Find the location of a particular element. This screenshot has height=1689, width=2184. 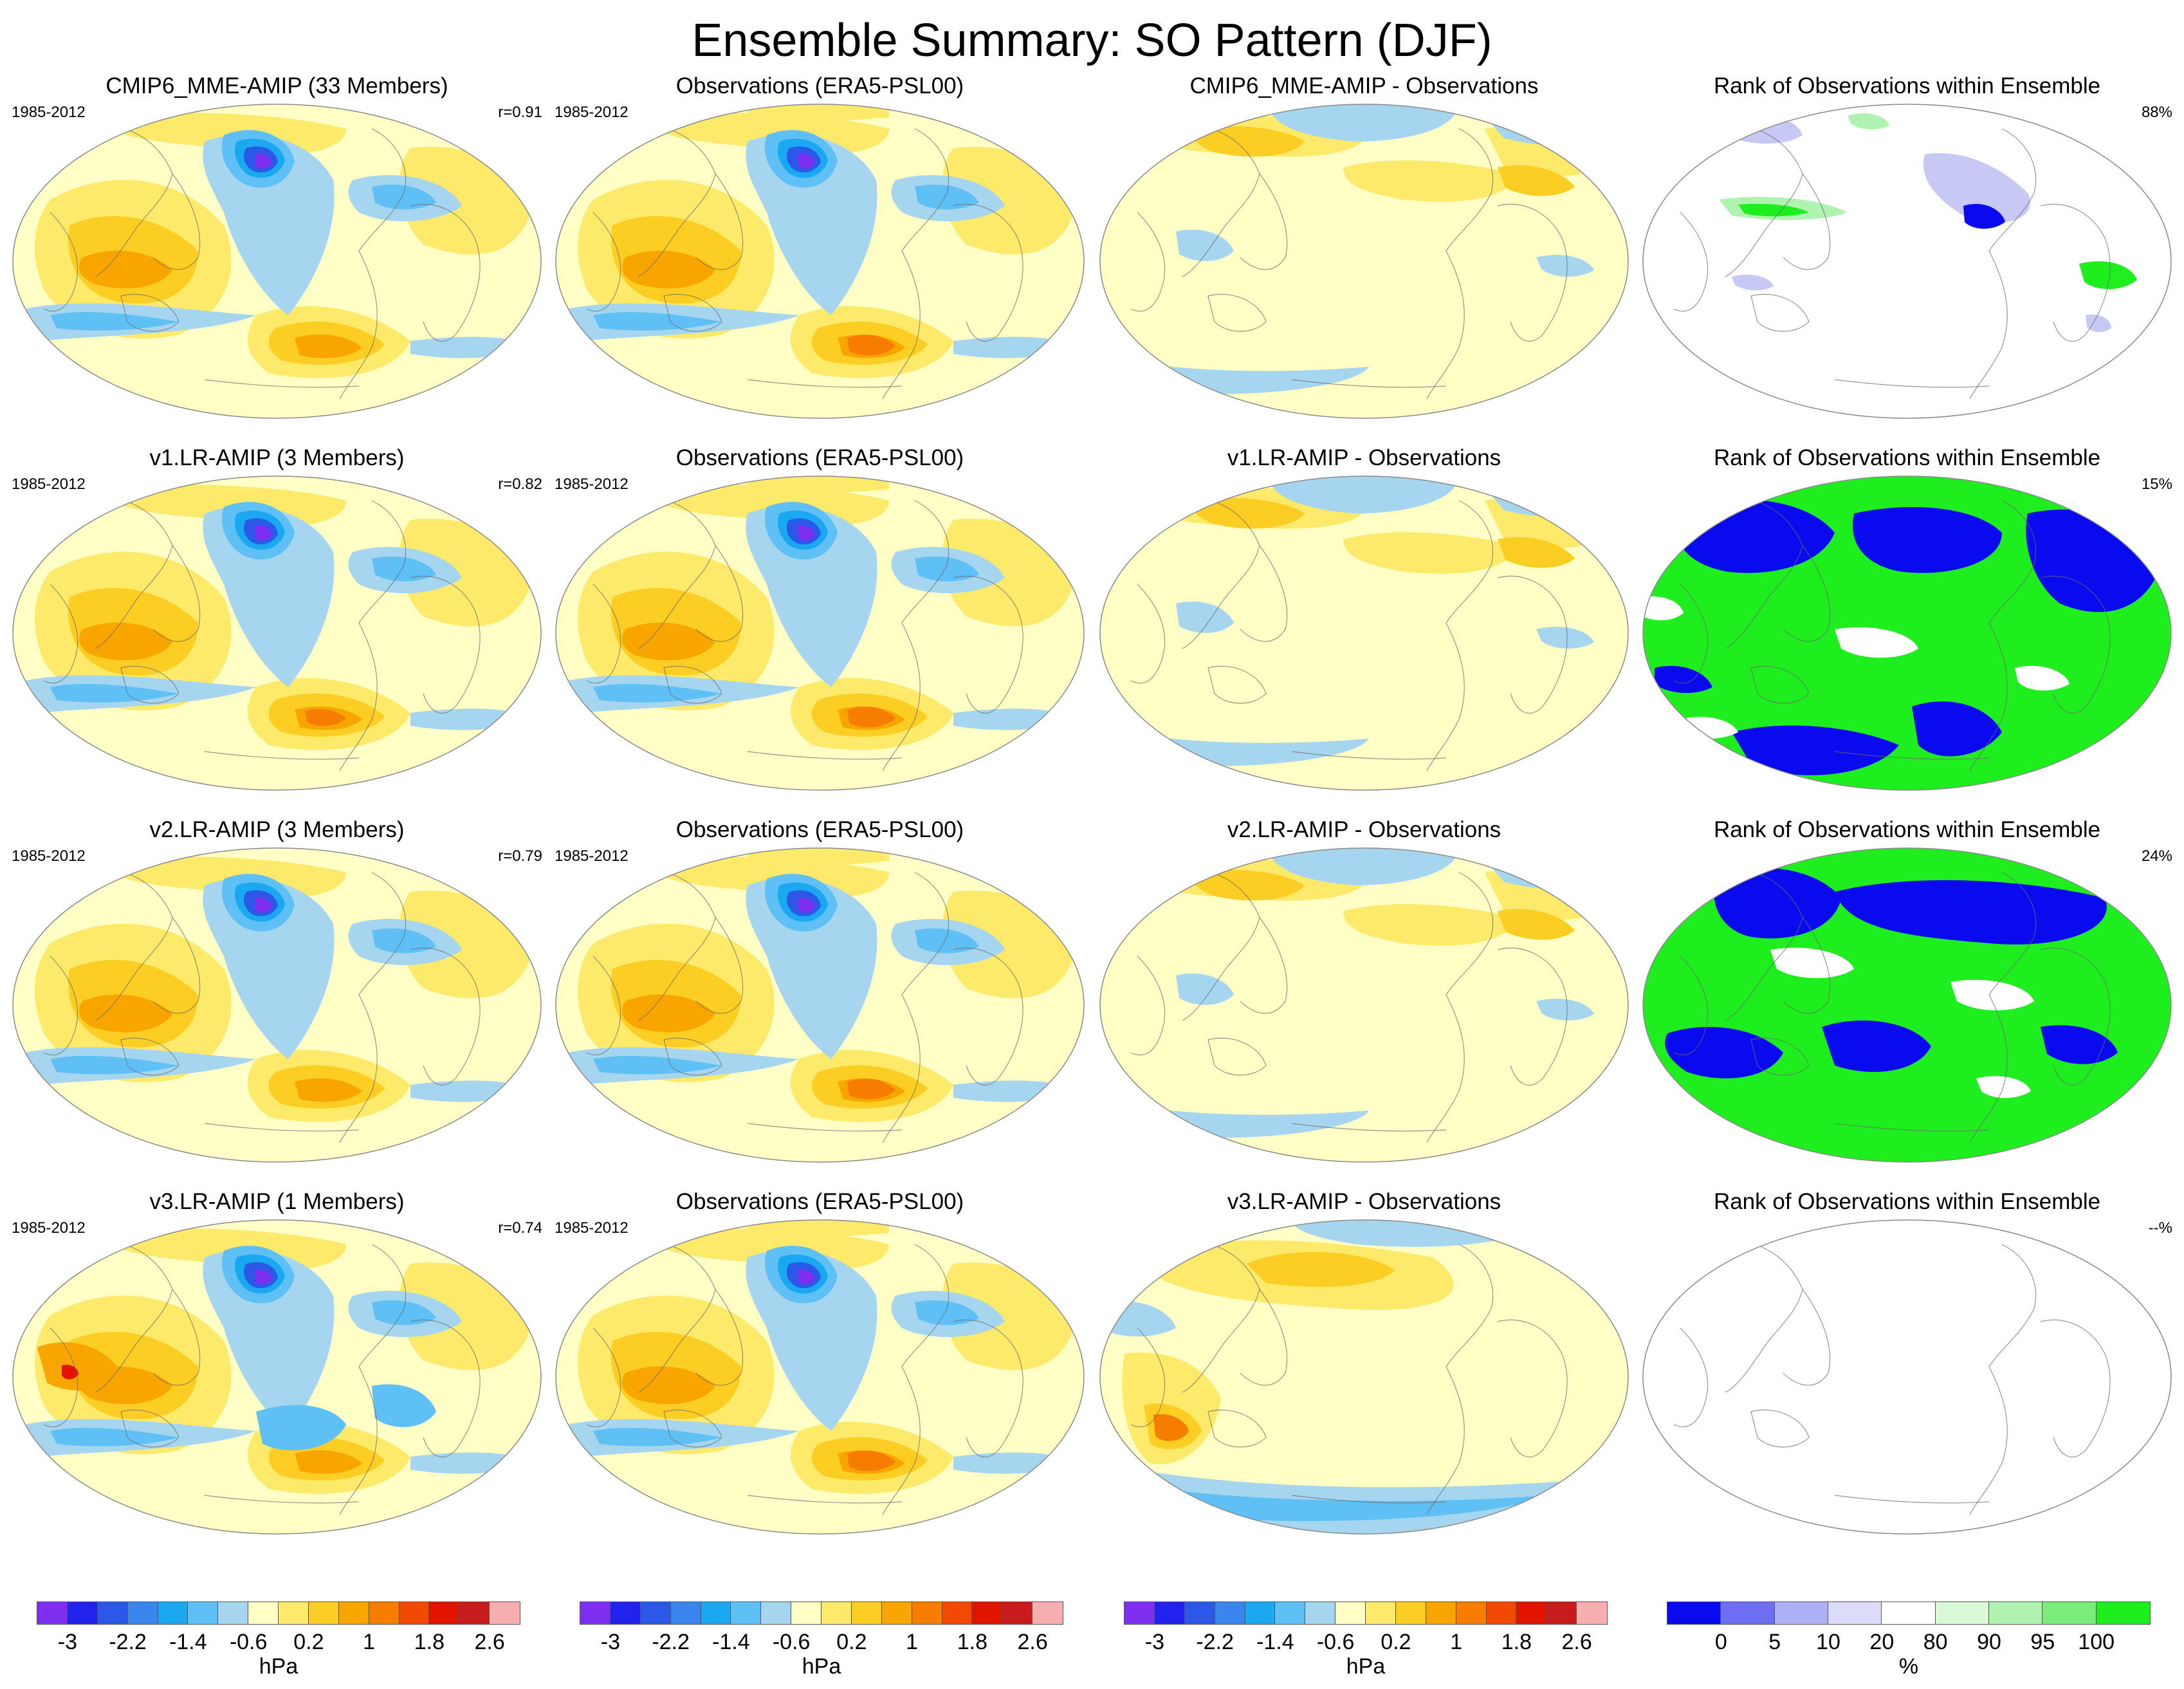

map-background is located at coordinates (1907, 1377).